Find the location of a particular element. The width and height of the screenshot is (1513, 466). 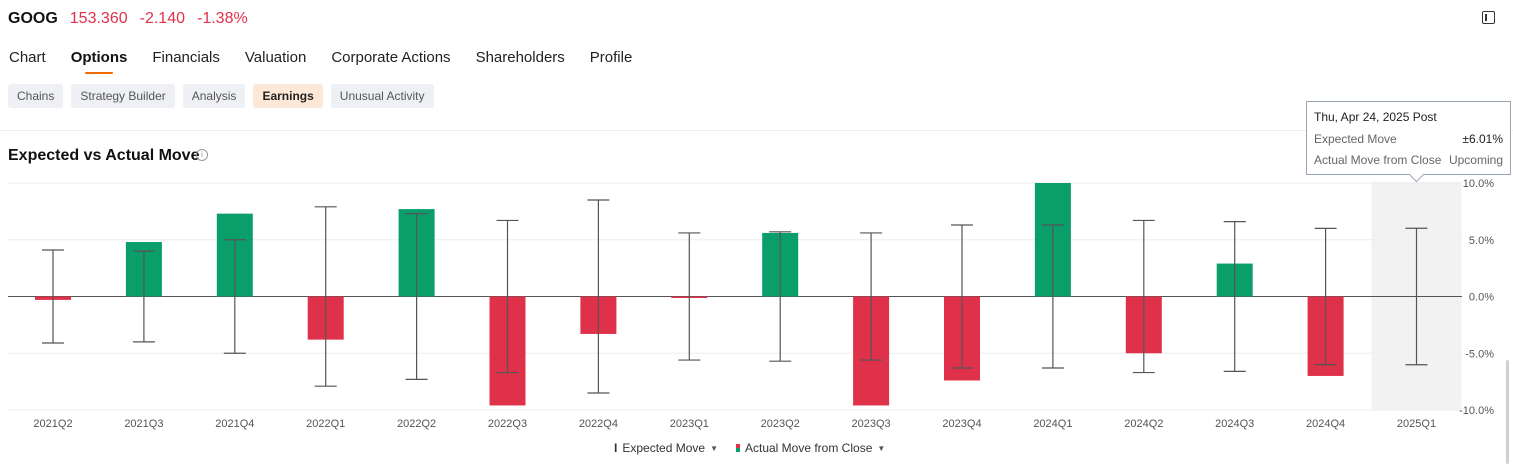

tab-chart: Chart is located at coordinates (27, 57).